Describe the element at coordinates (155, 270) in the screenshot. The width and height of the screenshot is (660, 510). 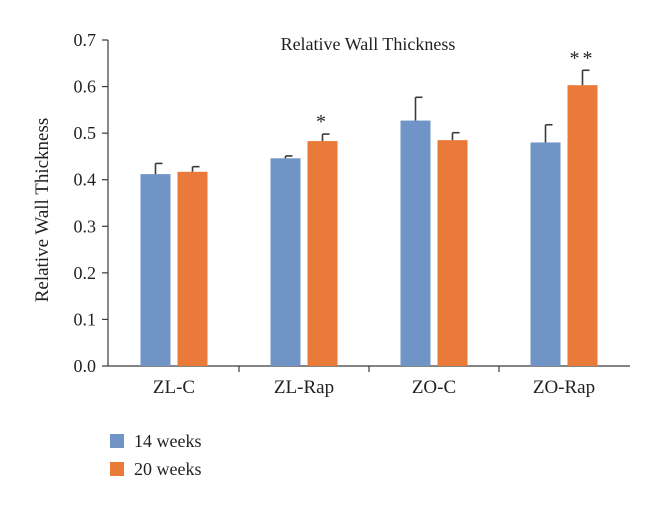
I see `bar-14-weeks-ZL-C` at that location.